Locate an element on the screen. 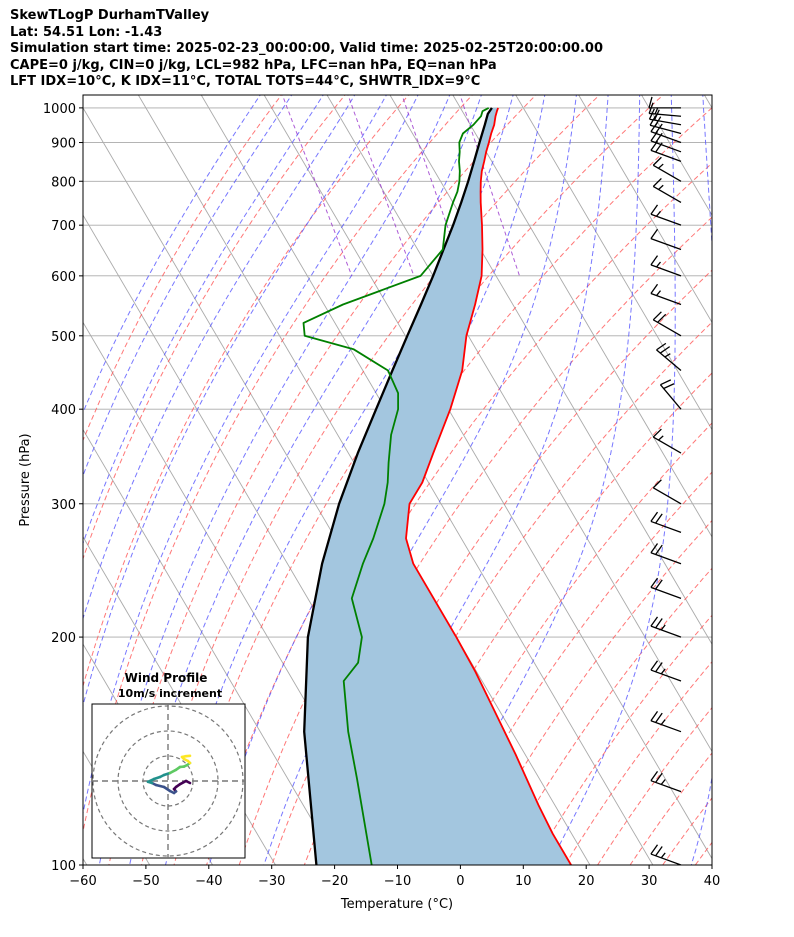 This screenshot has height=937, width=794. x-tick-label: −60 is located at coordinates (82, 881).